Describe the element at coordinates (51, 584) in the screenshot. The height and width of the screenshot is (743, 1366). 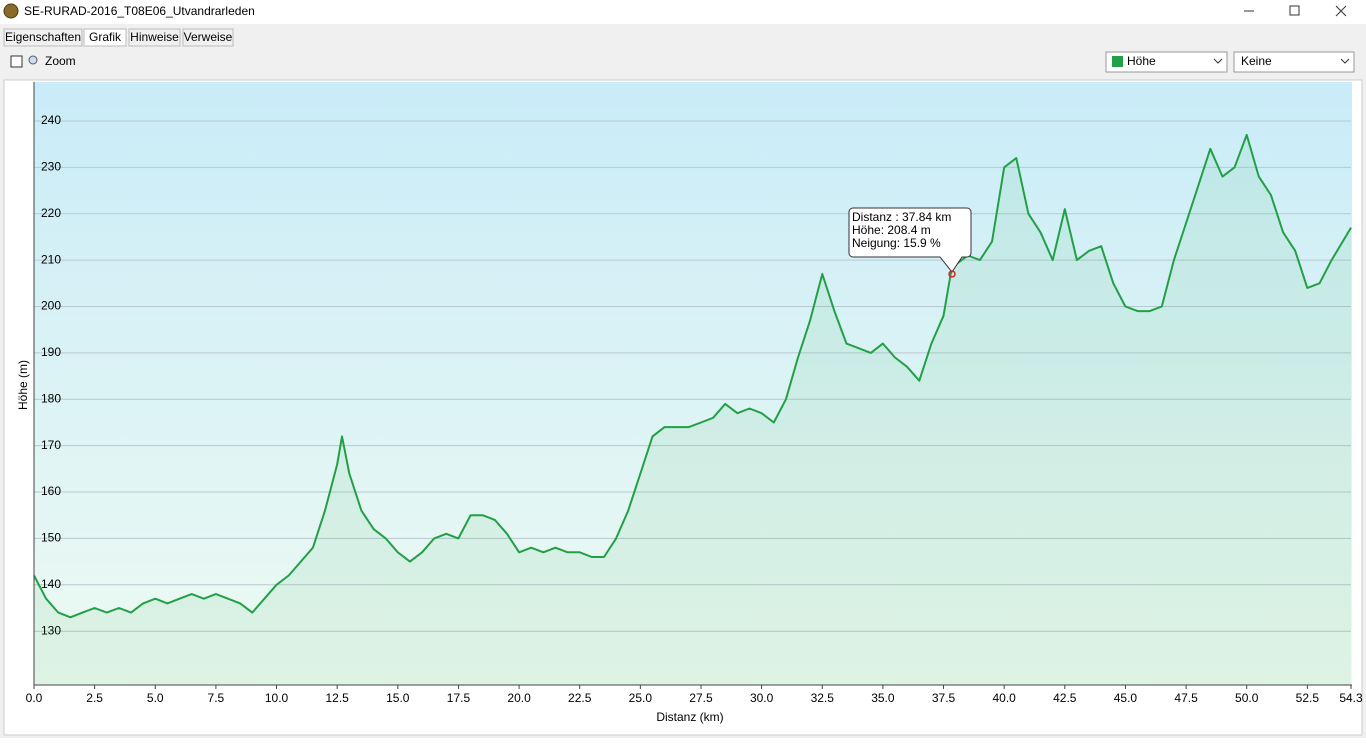
I see `y-tick-label: 140` at that location.